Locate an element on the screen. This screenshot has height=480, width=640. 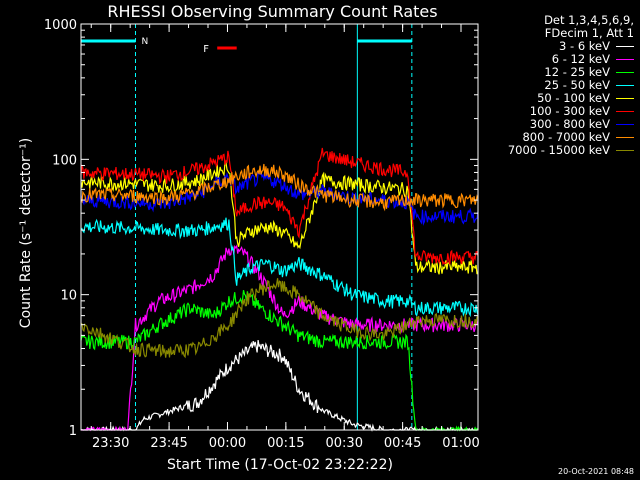
legend-entry: 25 - 50 keV is located at coordinates (549, 85).